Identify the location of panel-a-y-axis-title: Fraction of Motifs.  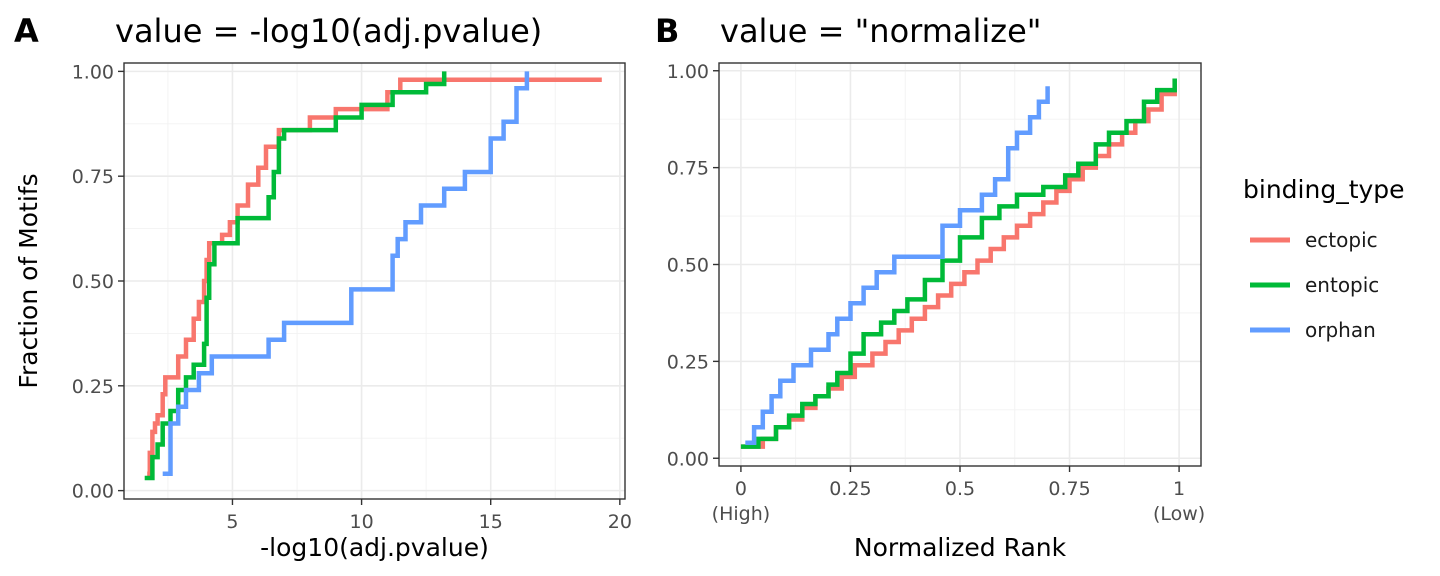
(28, 280).